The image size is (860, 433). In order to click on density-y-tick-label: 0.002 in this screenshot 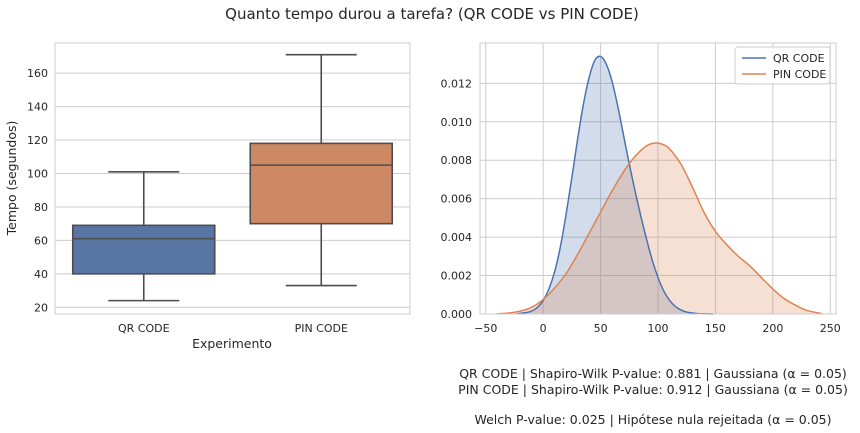, I will do `click(457, 276)`.